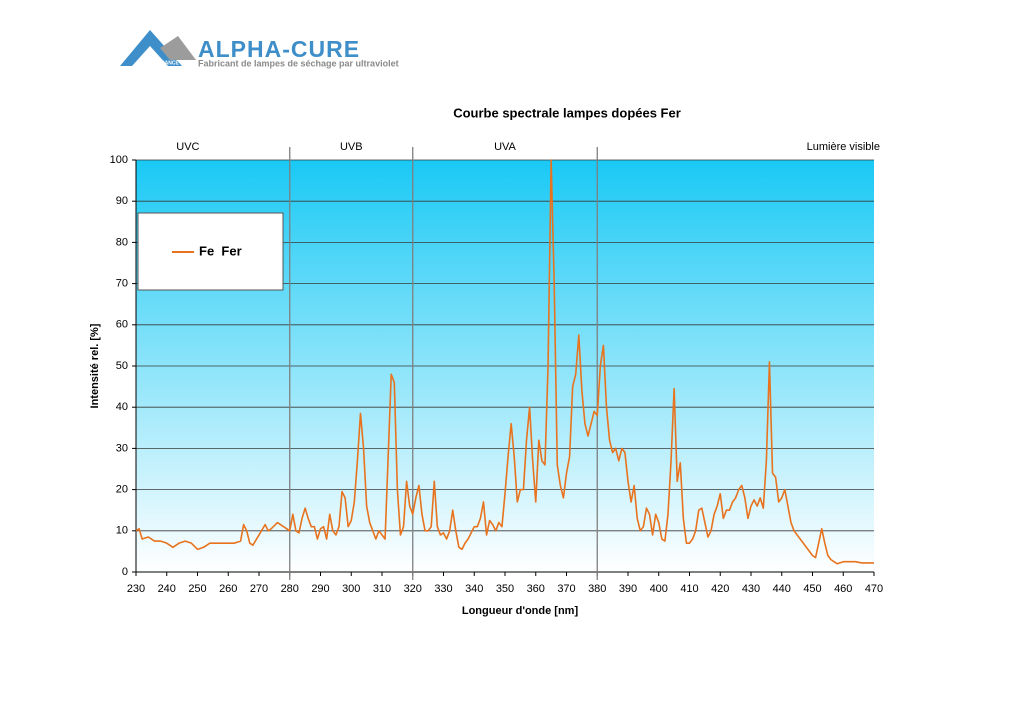 The height and width of the screenshot is (724, 1024). What do you see at coordinates (413, 589) in the screenshot?
I see `x-tick-label: 320` at bounding box center [413, 589].